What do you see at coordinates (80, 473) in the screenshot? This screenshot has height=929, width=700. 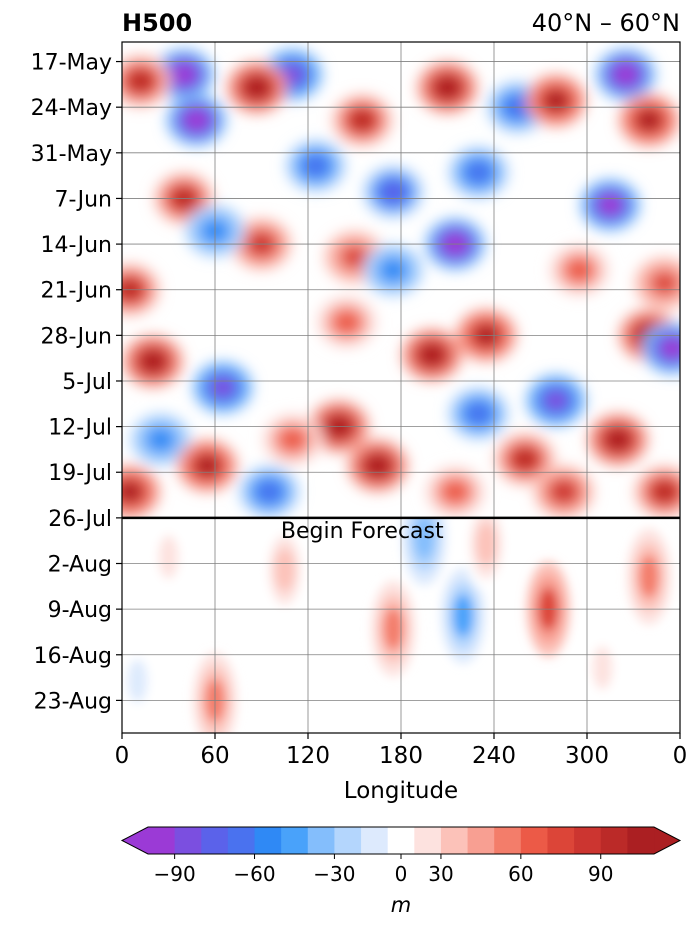 I see `y-tick-label-9: 19-Jul` at bounding box center [80, 473].